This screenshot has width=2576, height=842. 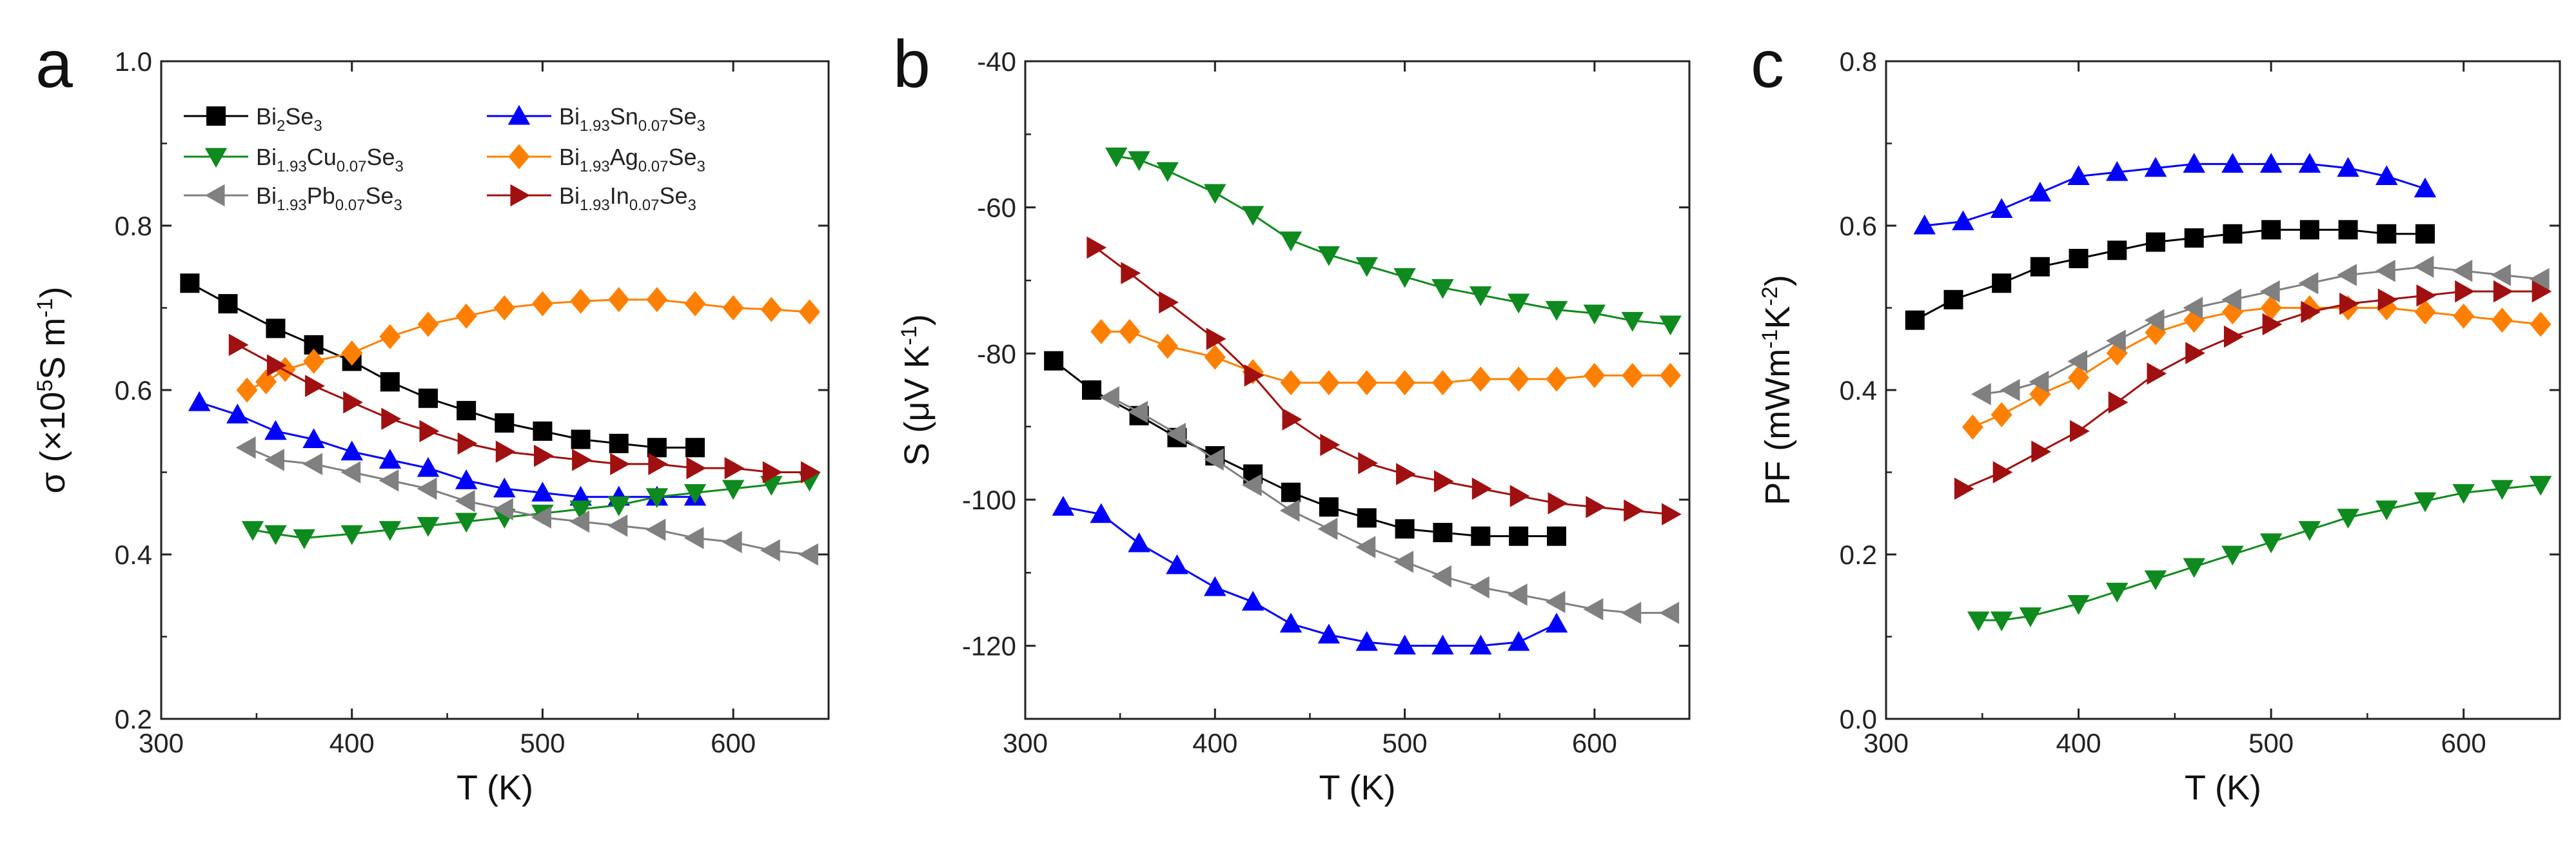 I want to click on legend-label-bise: Bi2Se3, so click(x=289, y=119).